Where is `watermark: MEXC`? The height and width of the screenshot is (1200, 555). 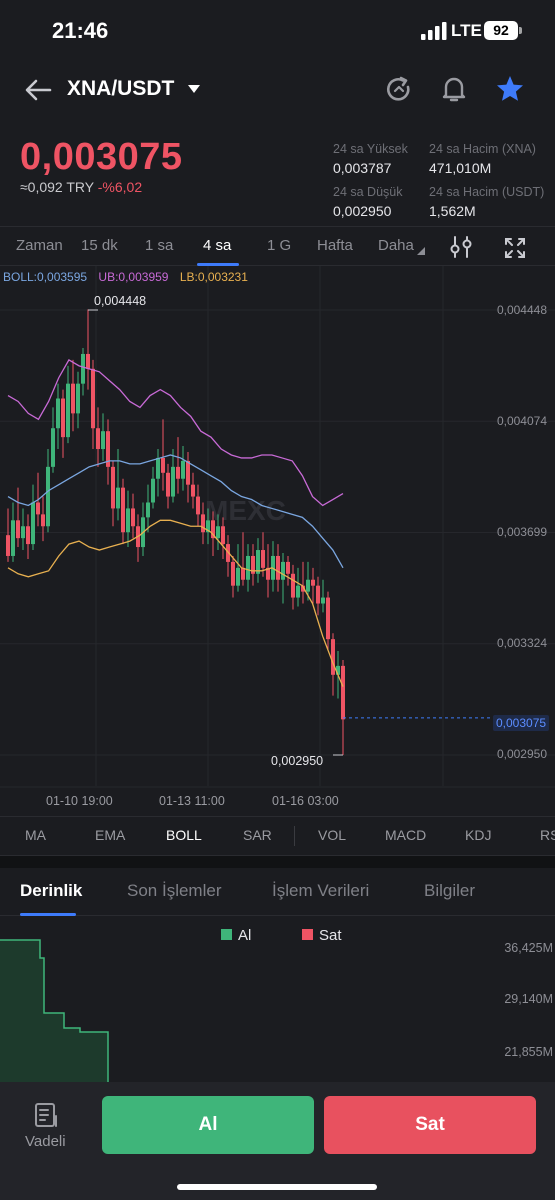 watermark: MEXC is located at coordinates (245, 510).